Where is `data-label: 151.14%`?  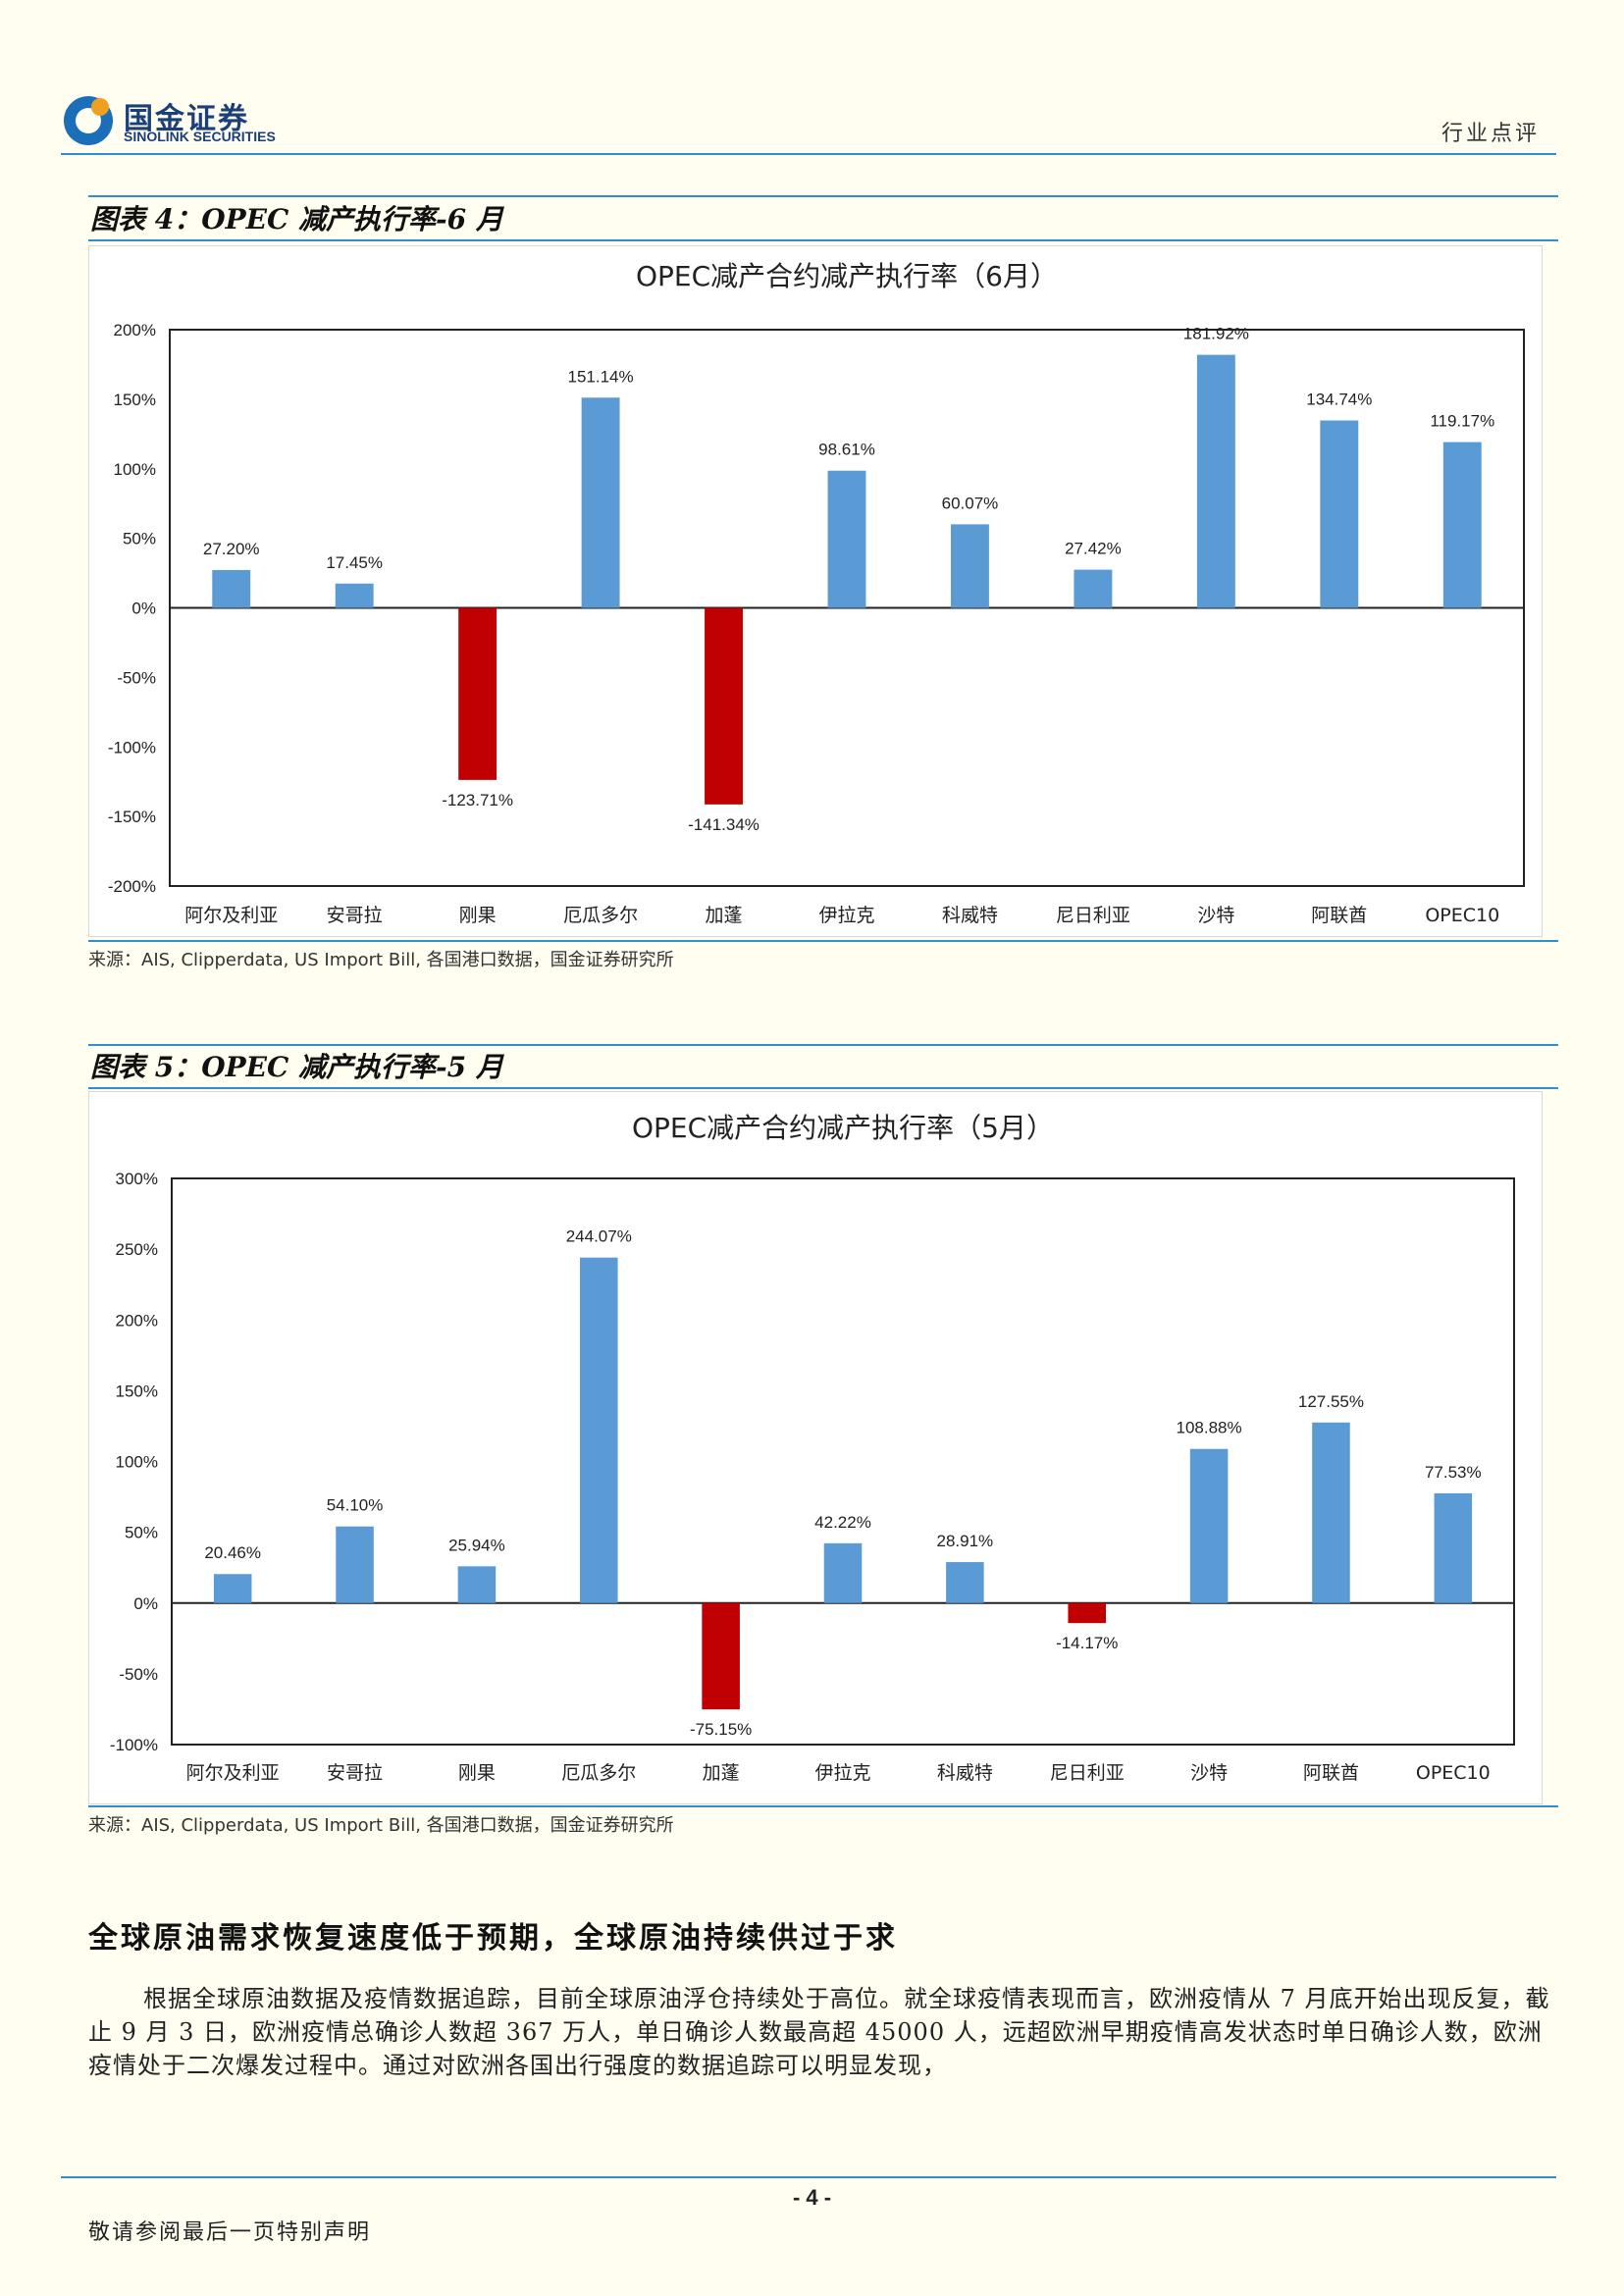 data-label: 151.14% is located at coordinates (601, 376).